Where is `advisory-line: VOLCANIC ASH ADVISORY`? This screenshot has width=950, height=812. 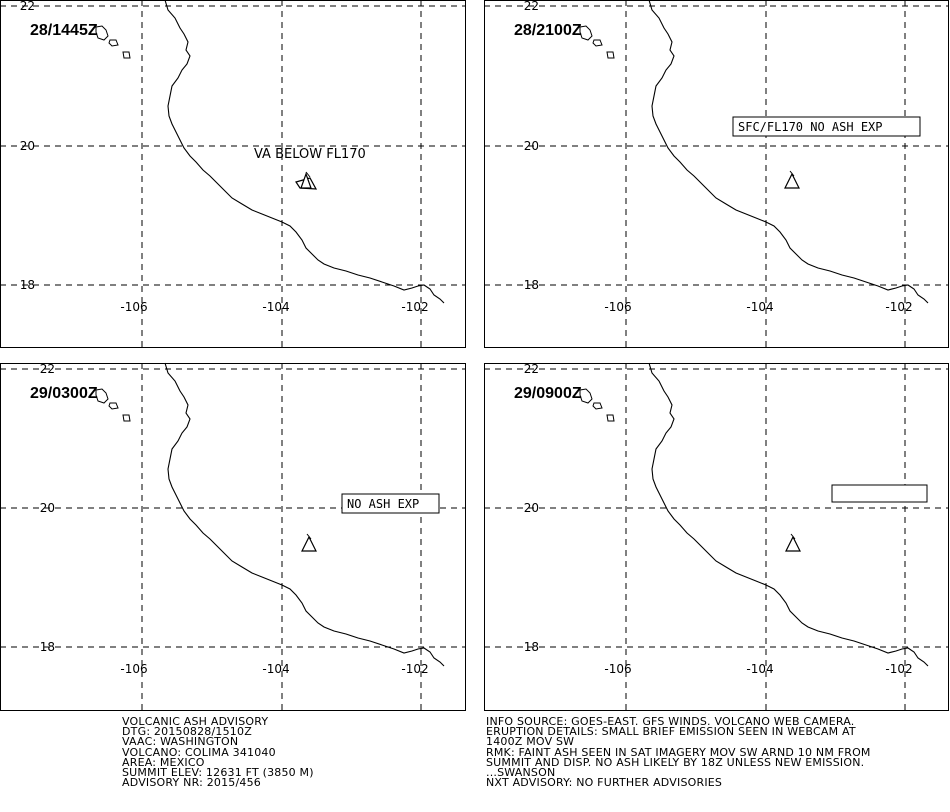 advisory-line: VOLCANIC ASH ADVISORY is located at coordinates (195, 721).